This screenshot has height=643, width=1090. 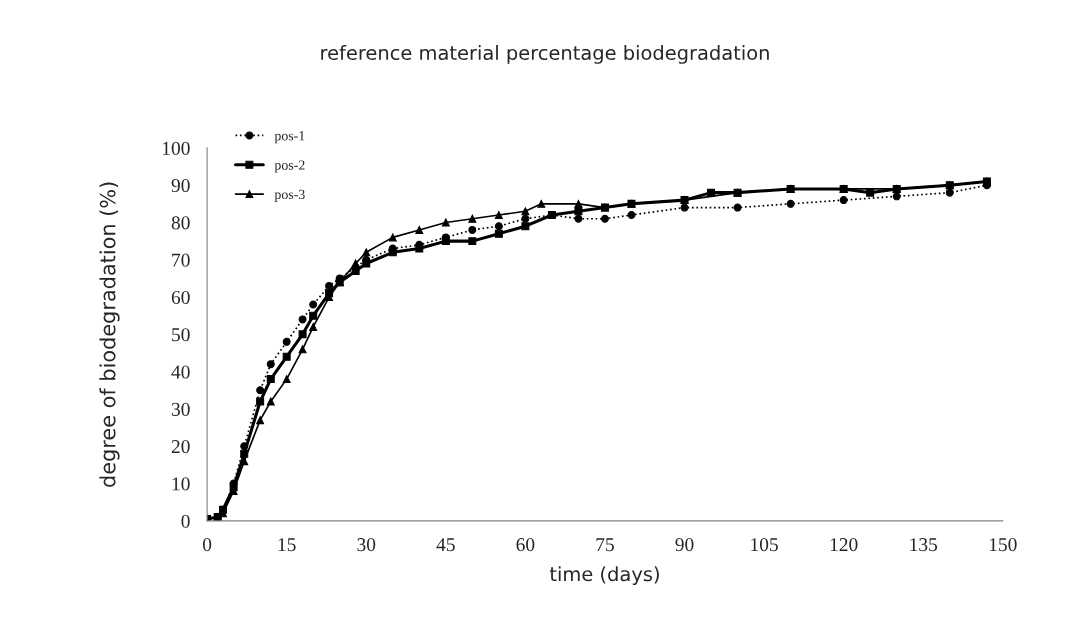 I want to click on x-tick-label: 15, so click(x=287, y=545).